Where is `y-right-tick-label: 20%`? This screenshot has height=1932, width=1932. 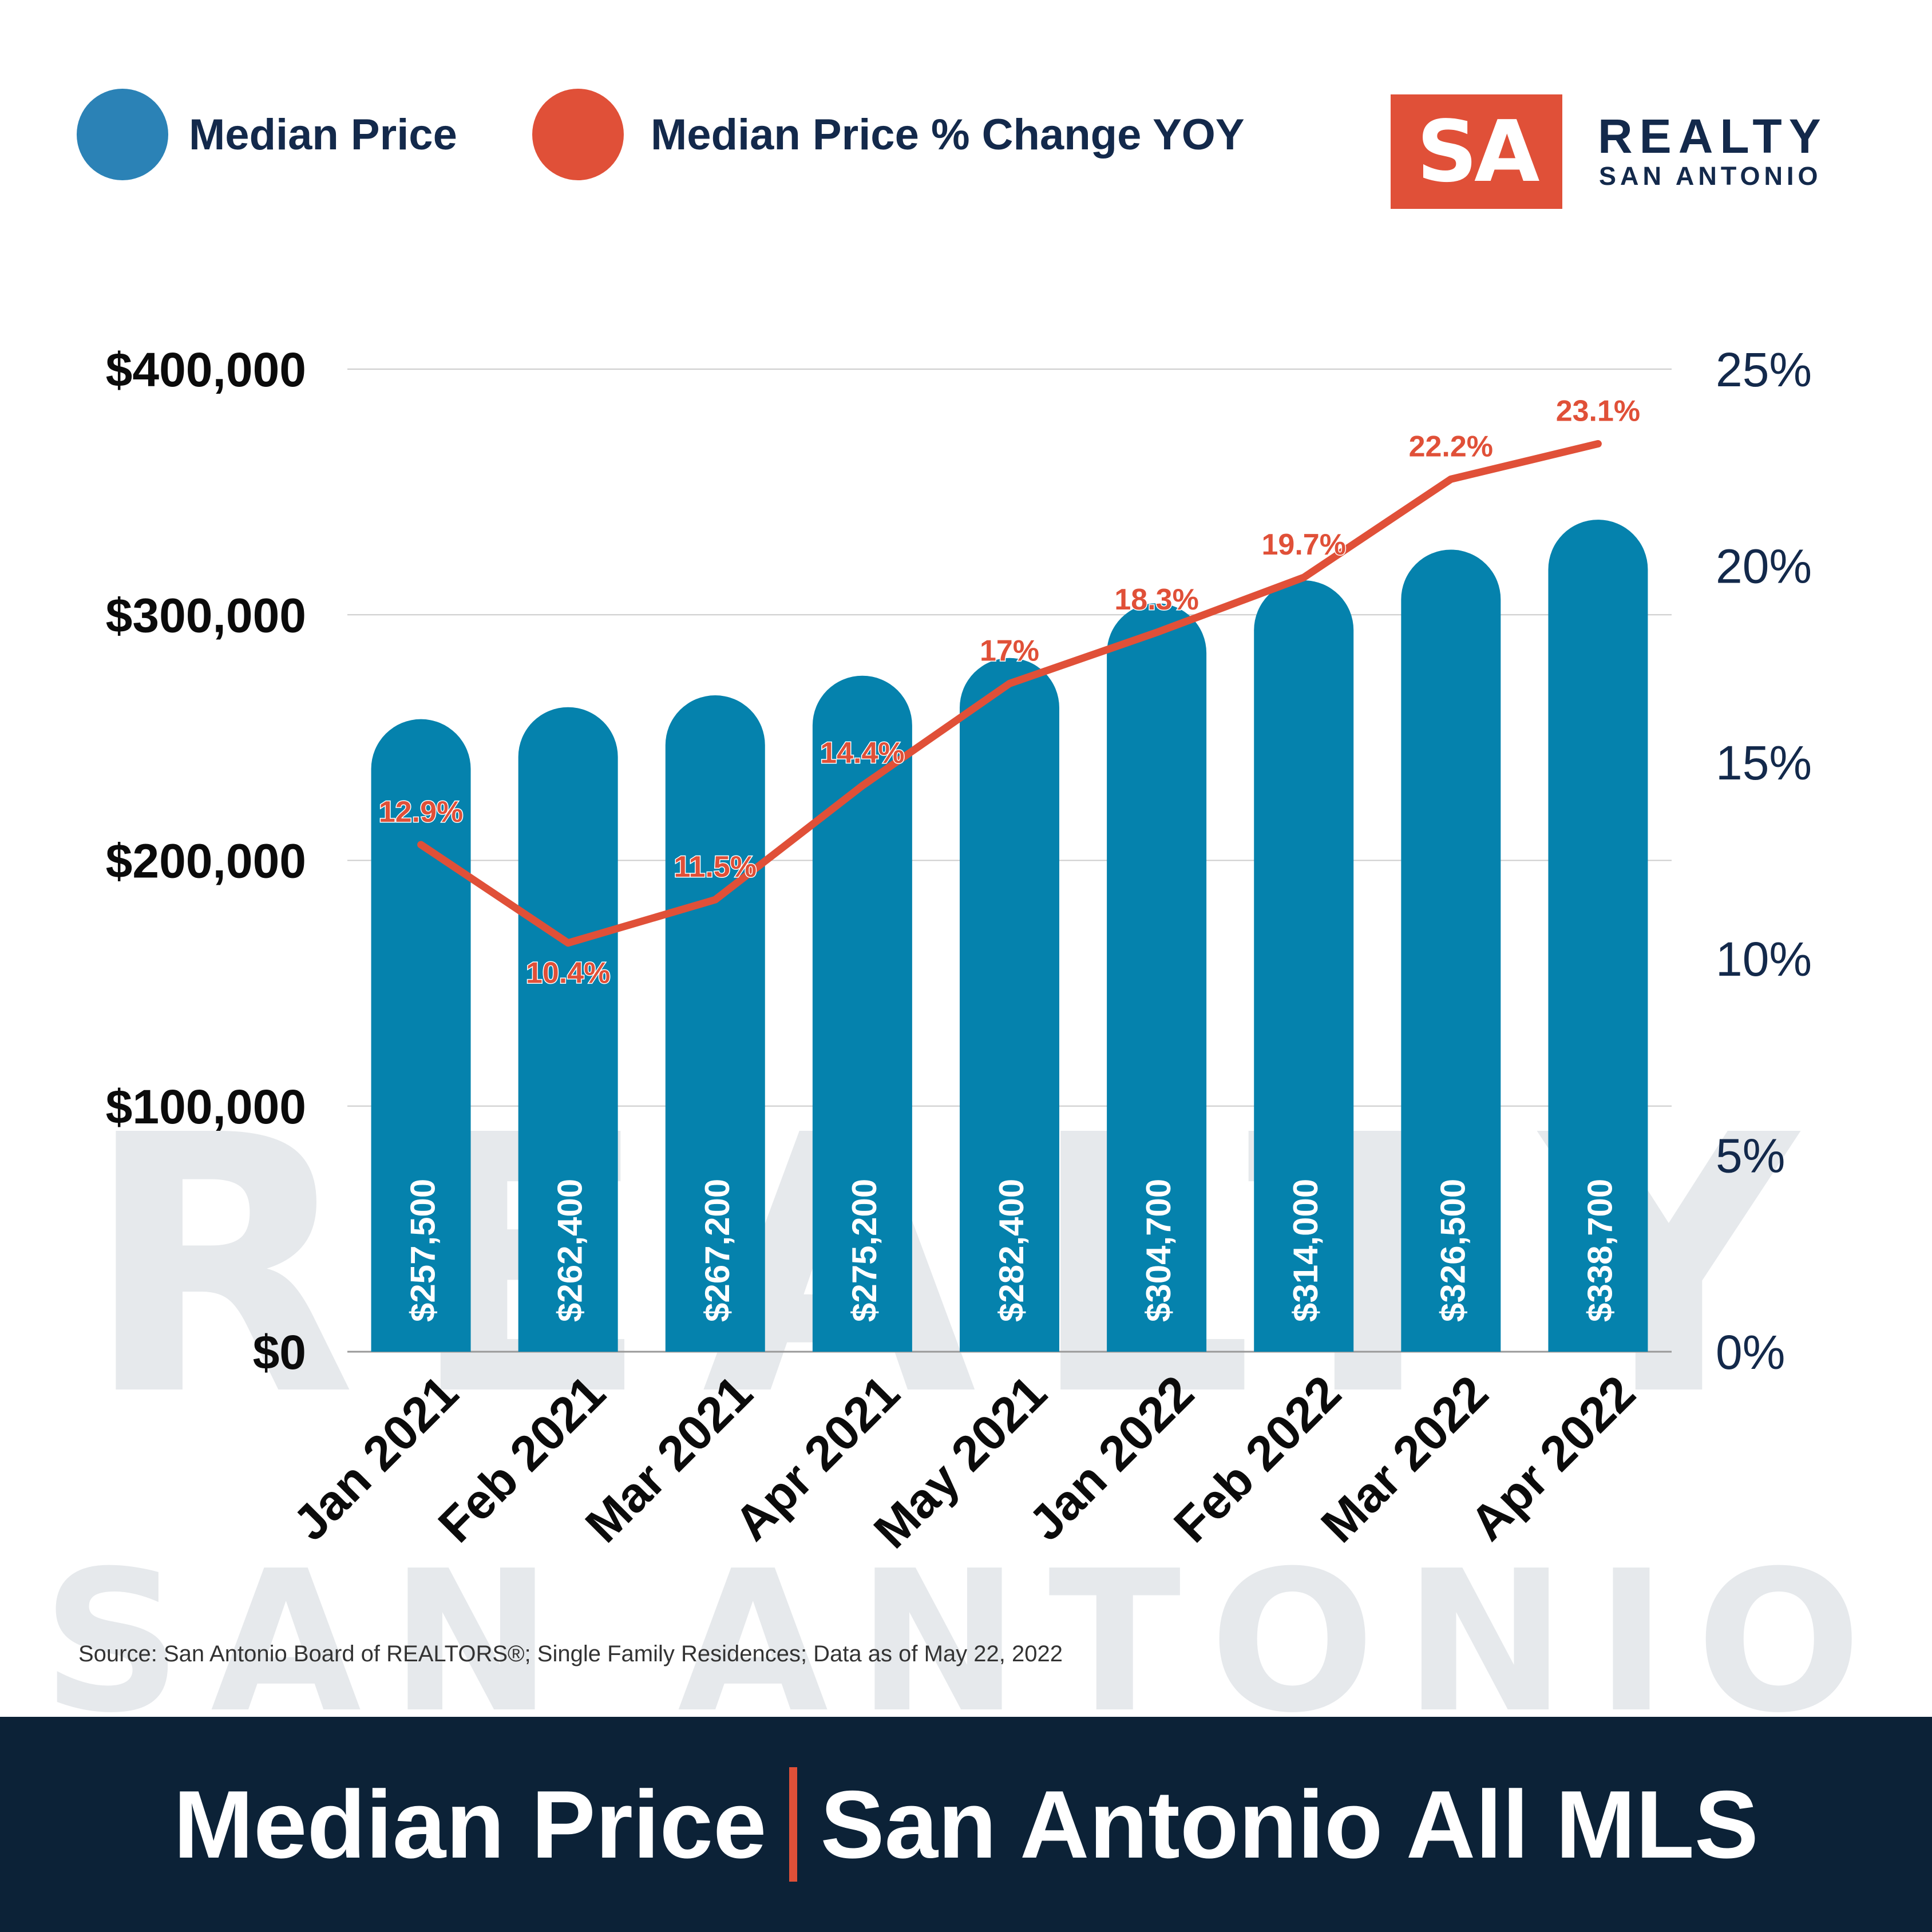 y-right-tick-label: 20% is located at coordinates (1764, 566).